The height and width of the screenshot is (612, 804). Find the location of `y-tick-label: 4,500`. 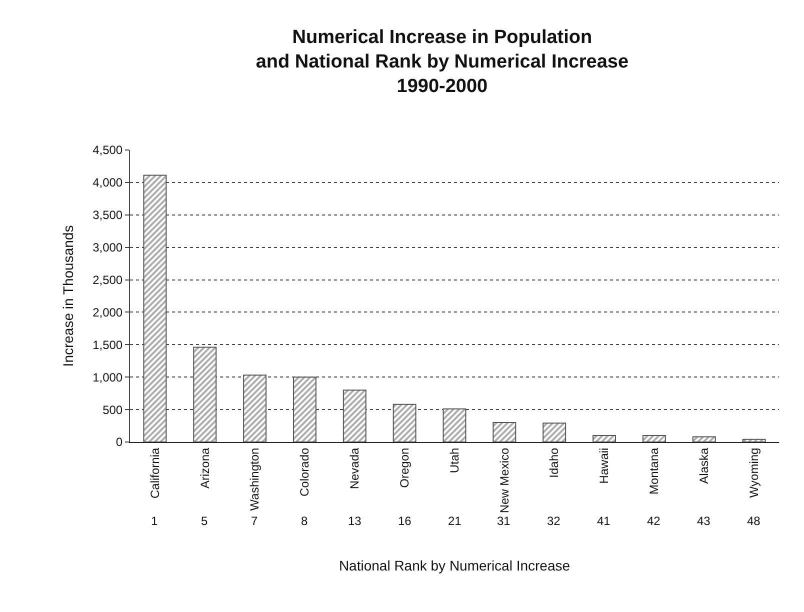

y-tick-label: 4,500 is located at coordinates (107, 150).